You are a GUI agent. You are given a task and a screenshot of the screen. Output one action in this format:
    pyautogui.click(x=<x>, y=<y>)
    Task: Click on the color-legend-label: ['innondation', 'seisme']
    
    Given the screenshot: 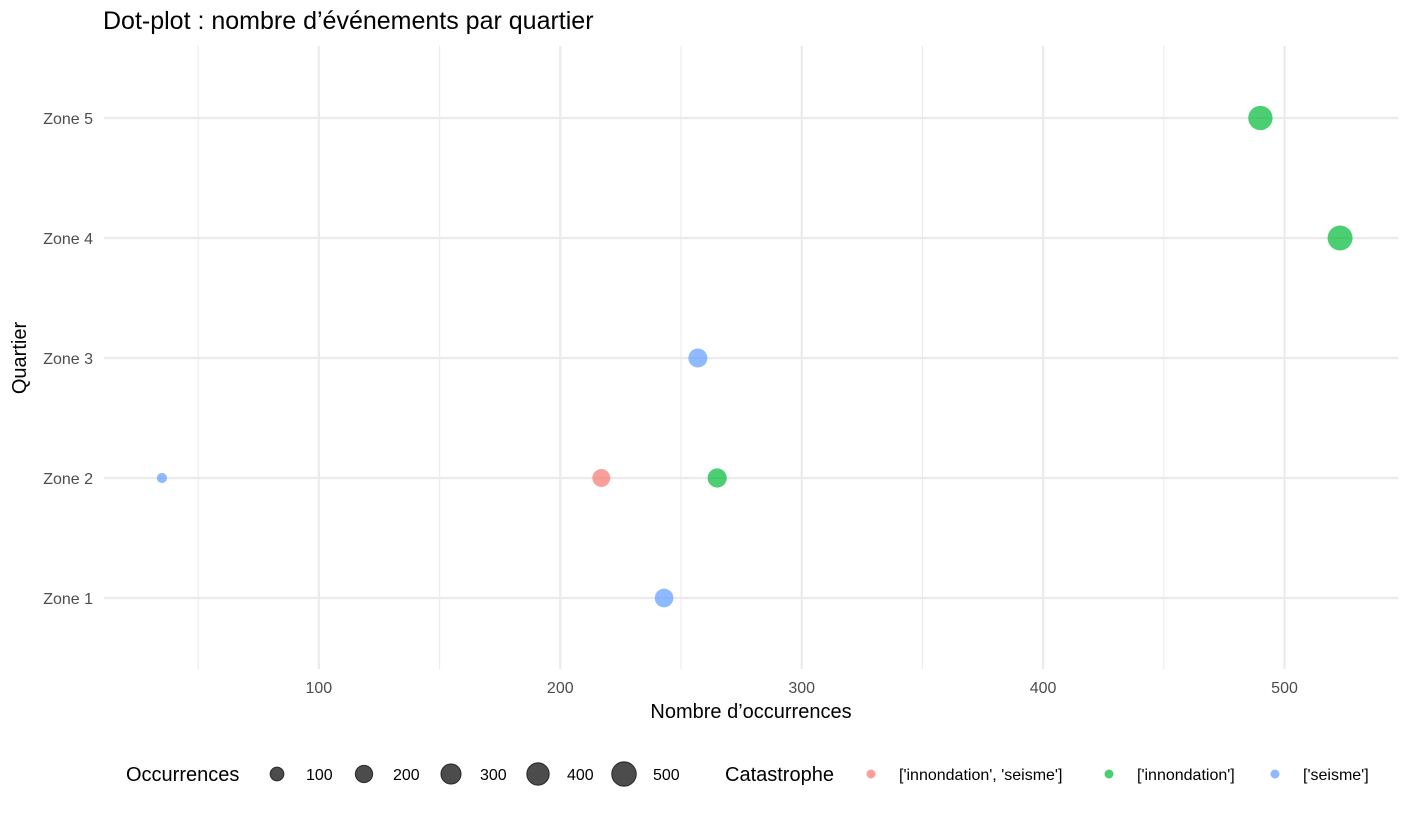 What is the action you would take?
    pyautogui.click(x=980, y=775)
    